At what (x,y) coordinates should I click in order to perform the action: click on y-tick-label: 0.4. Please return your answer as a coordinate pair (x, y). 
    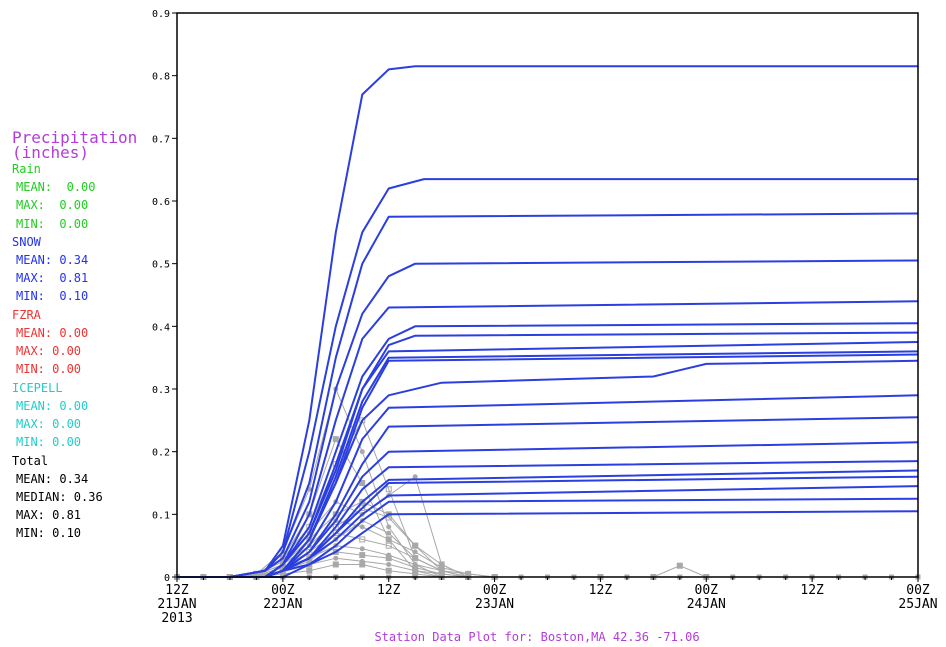
    Looking at the image, I should click on (161, 327).